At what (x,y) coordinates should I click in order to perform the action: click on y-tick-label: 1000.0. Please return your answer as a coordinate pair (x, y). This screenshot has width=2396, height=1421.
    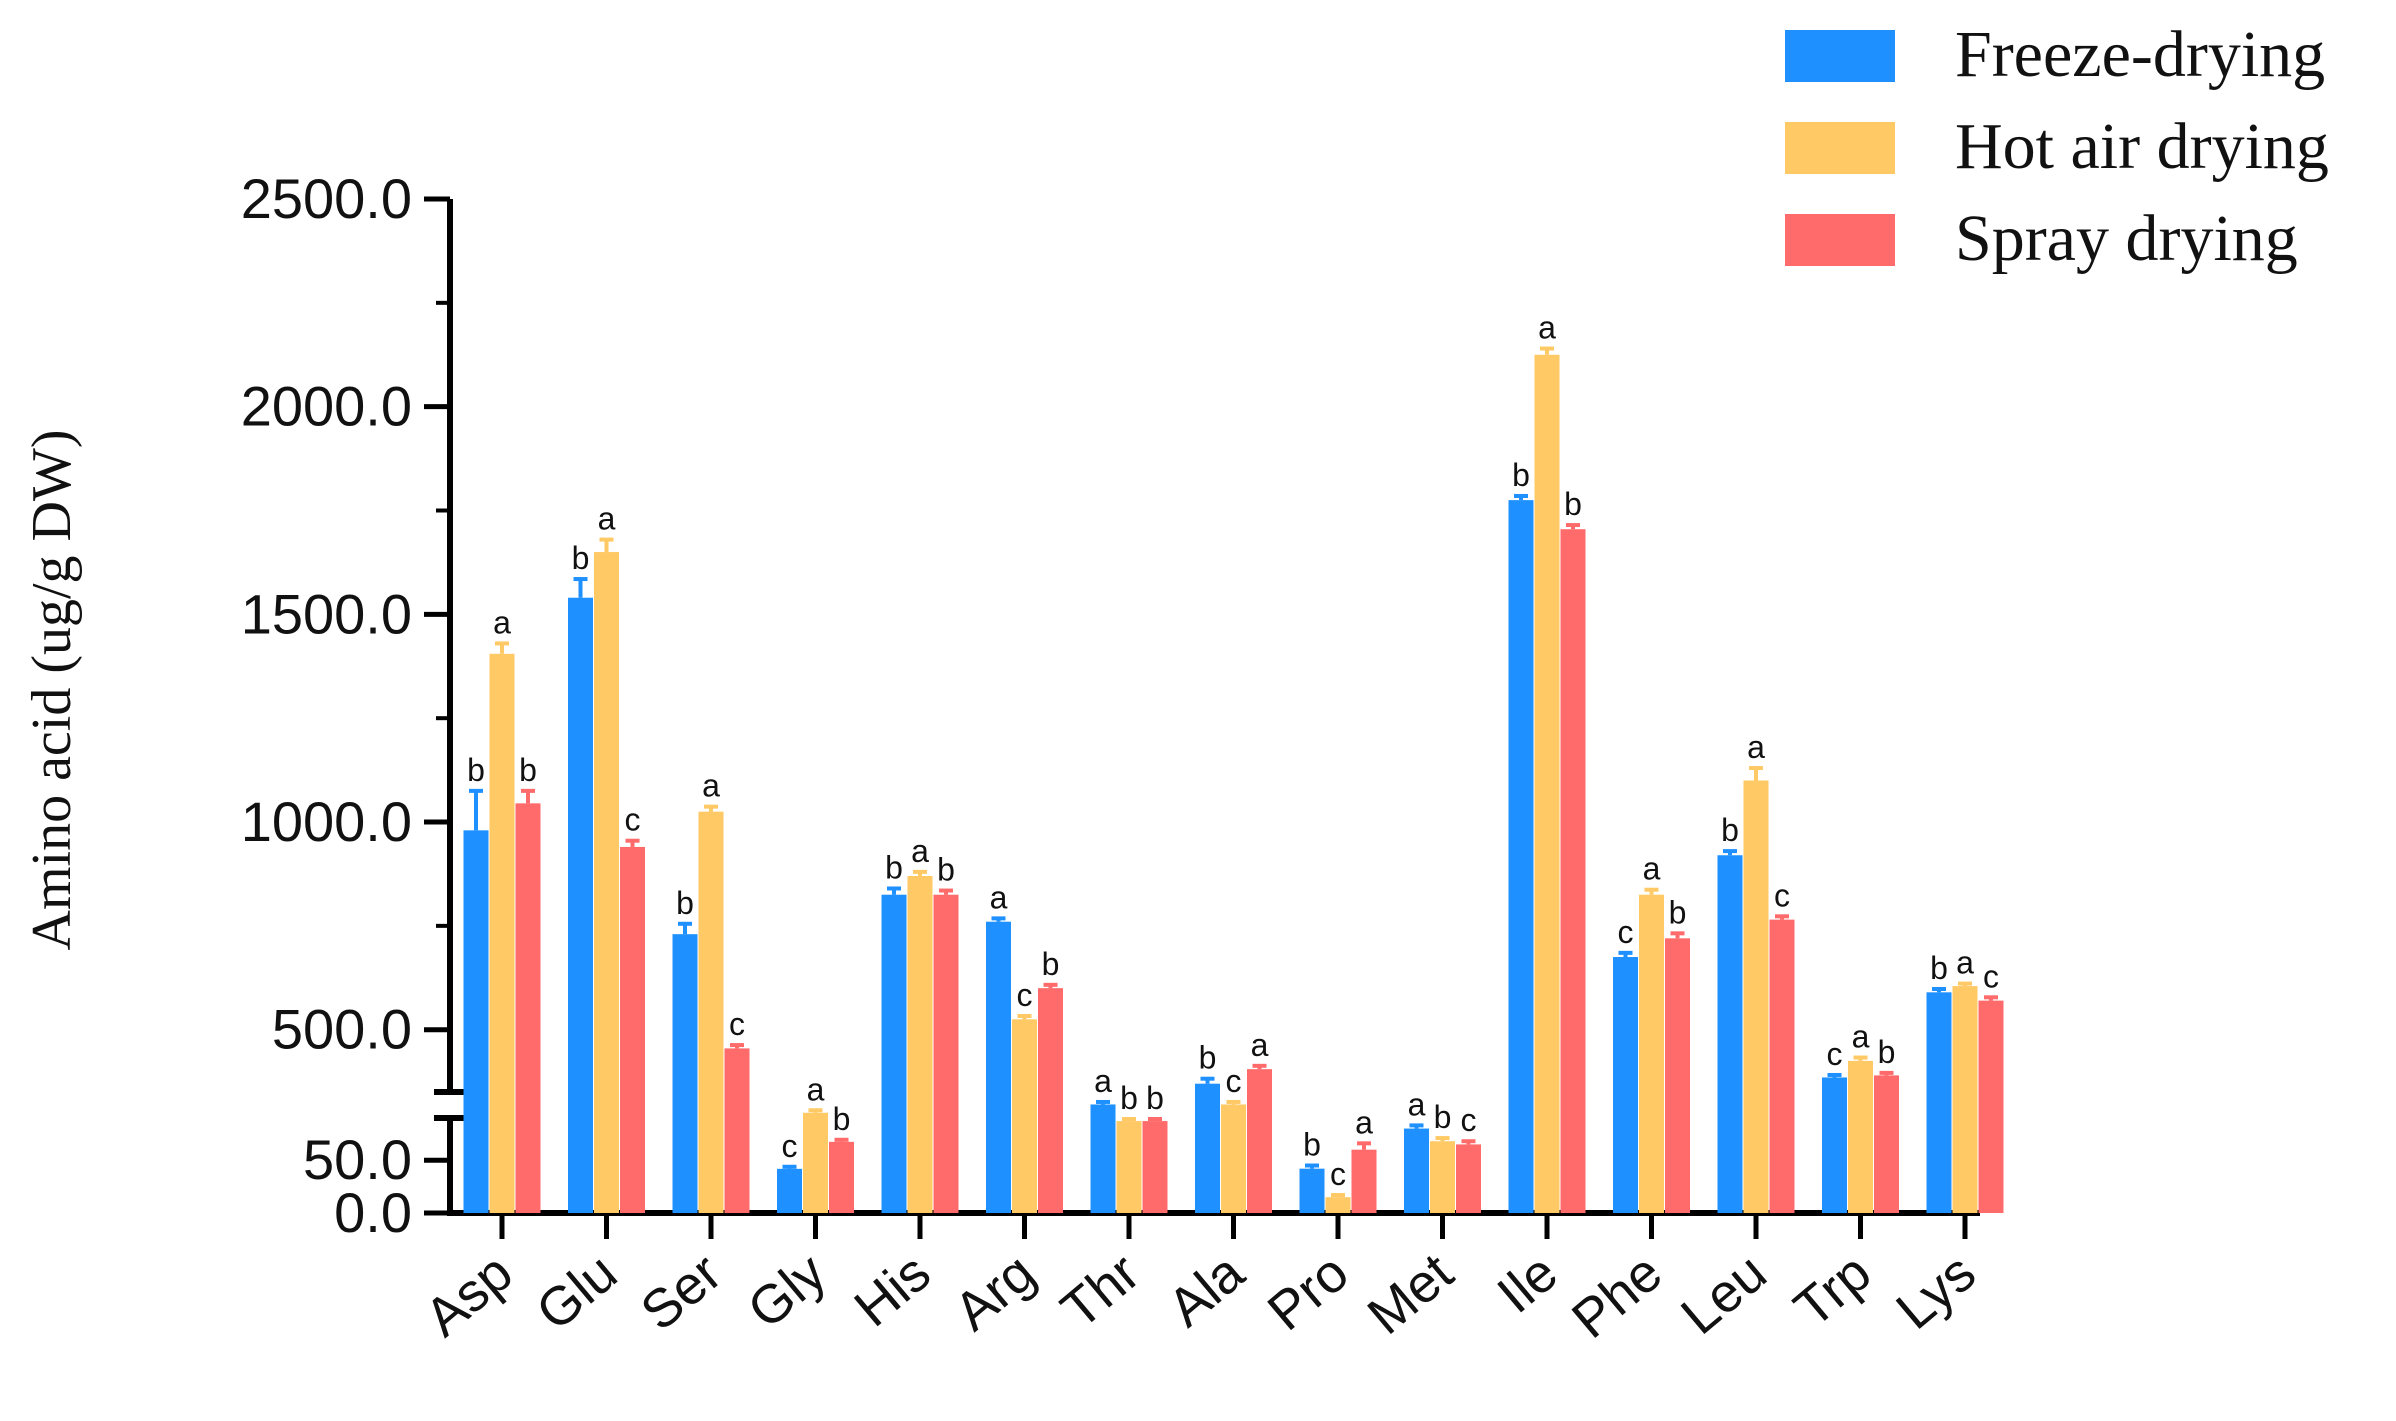
    Looking at the image, I should click on (326, 821).